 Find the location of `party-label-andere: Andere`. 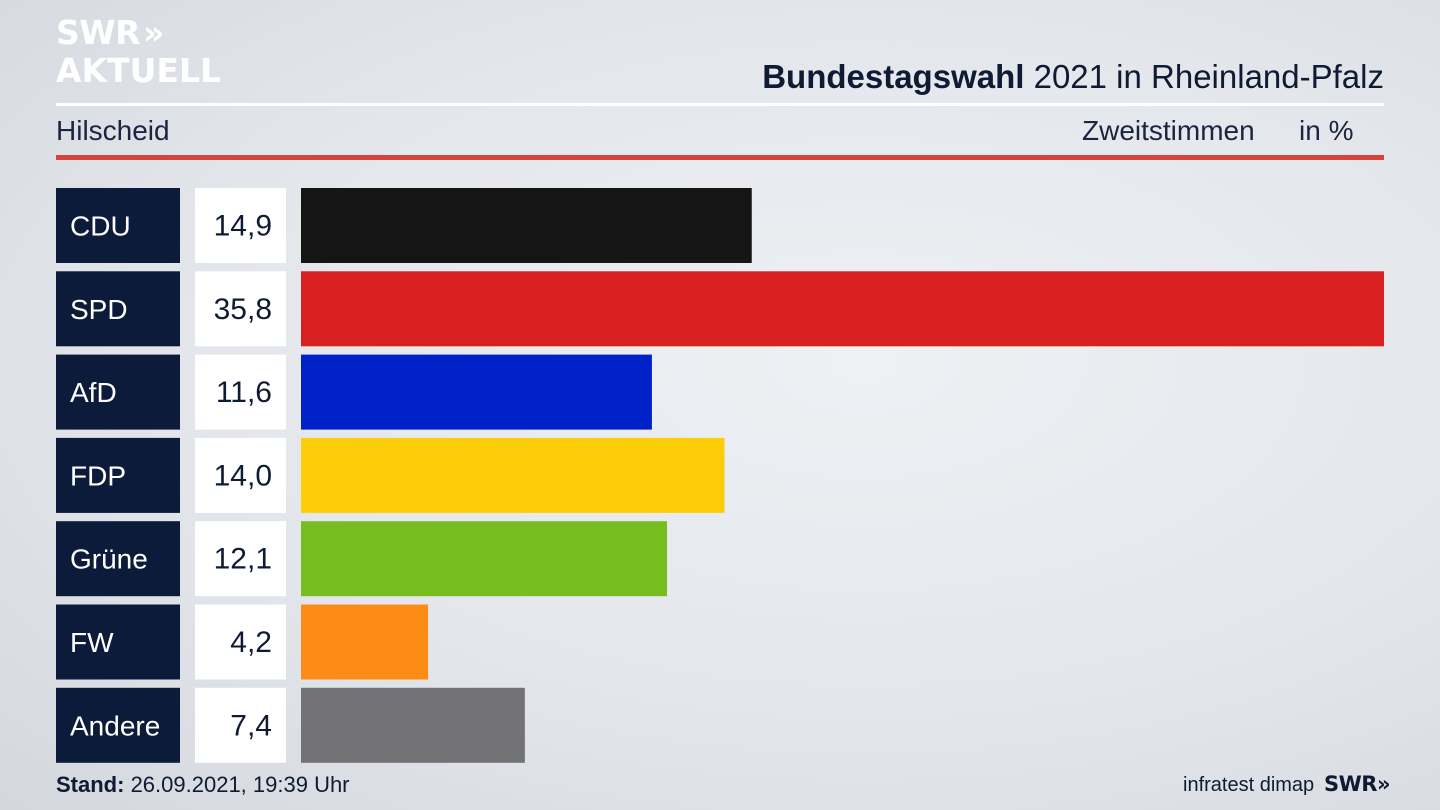

party-label-andere: Andere is located at coordinates (115, 725).